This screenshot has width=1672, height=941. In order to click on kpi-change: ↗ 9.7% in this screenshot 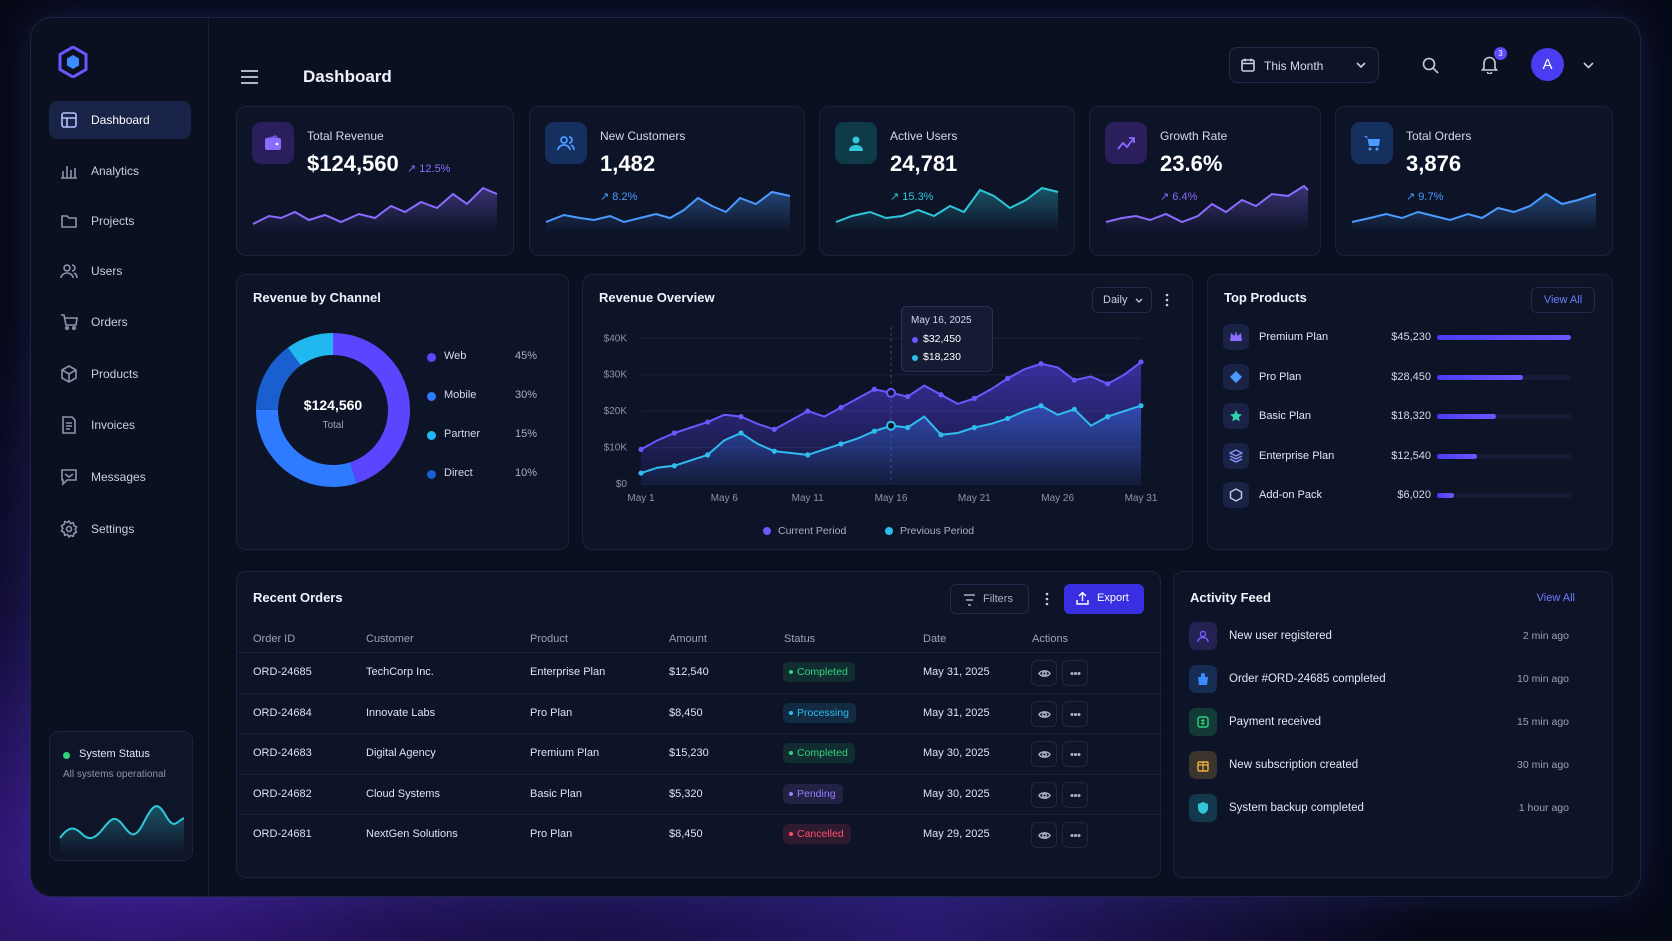, I will do `click(1425, 197)`.